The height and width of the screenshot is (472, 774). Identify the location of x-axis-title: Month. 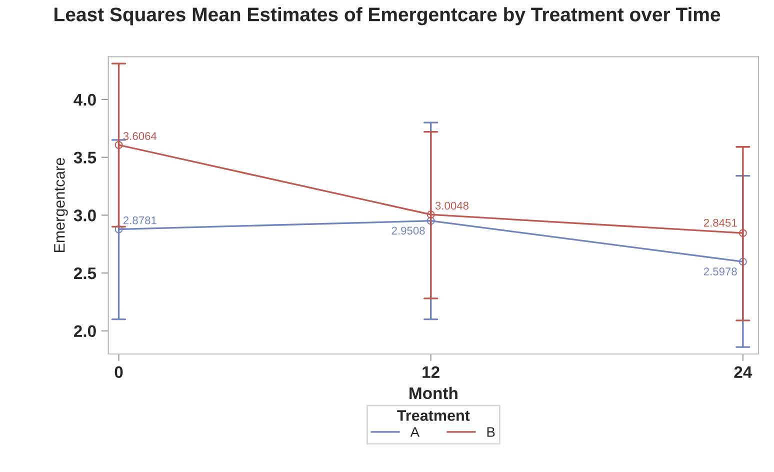
(434, 393).